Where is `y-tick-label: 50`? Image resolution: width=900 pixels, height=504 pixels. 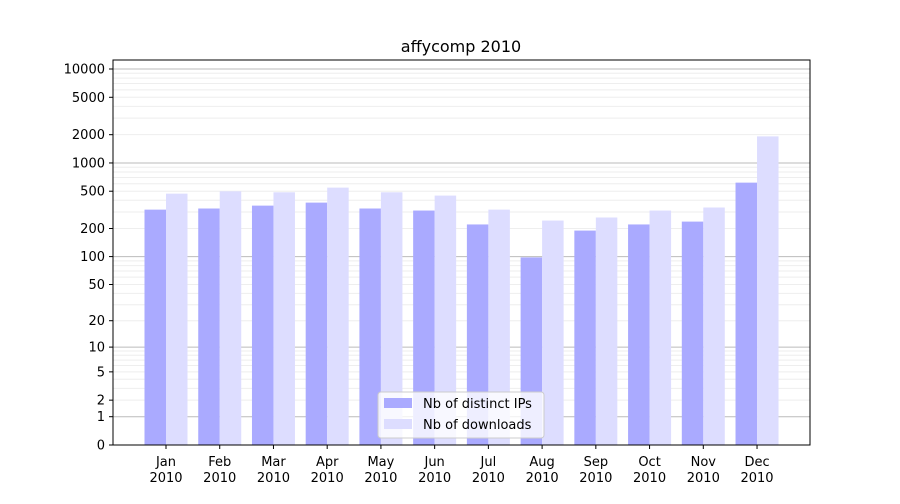 y-tick-label: 50 is located at coordinates (96, 285).